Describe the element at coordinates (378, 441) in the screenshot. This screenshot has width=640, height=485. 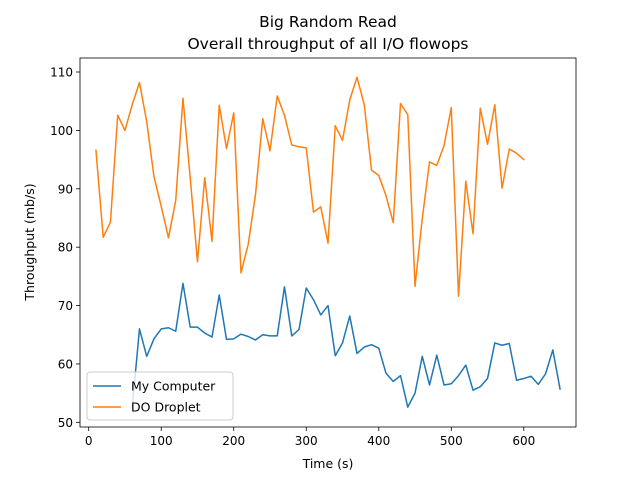
I see `x-tick-label: 400` at that location.